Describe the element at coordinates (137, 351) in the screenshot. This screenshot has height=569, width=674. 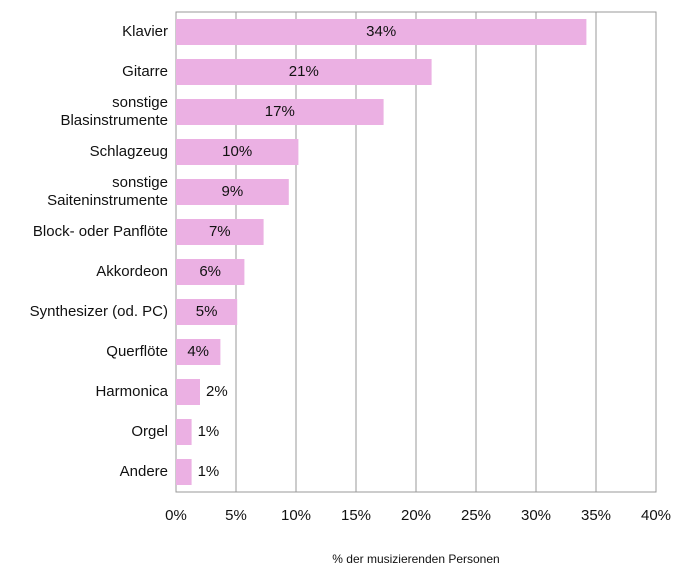
I see `y-tick-label: Querflöte` at that location.